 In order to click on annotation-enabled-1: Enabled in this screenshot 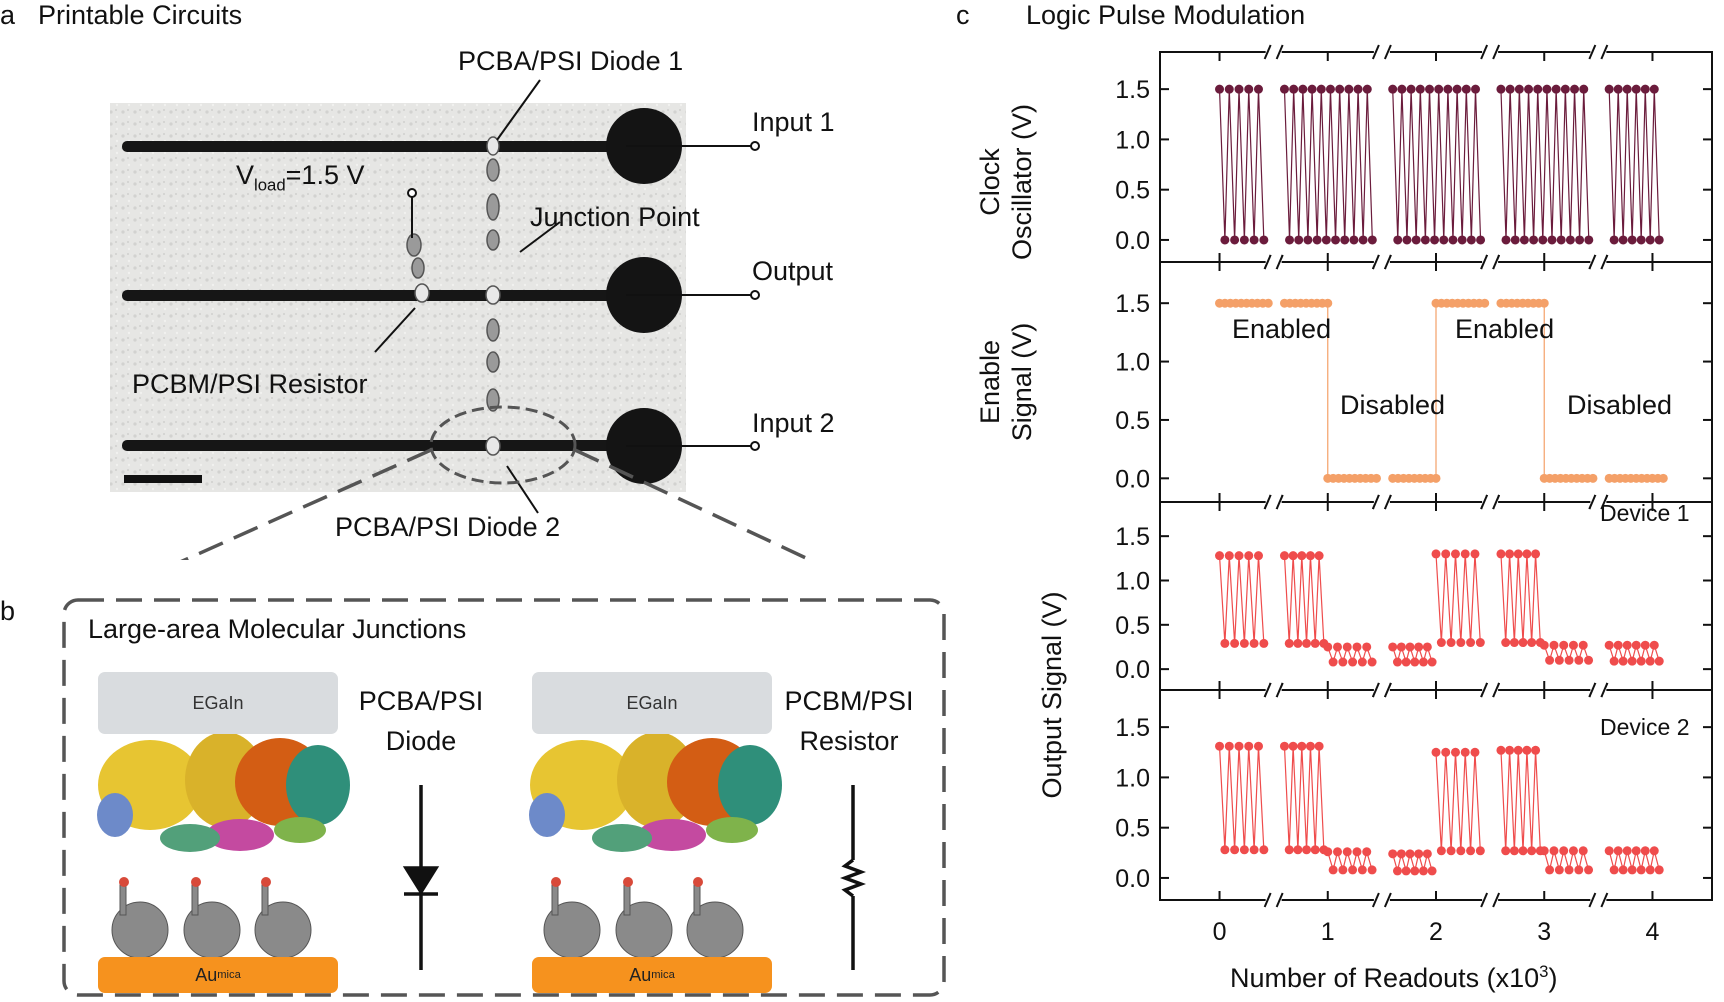, I will do `click(1282, 329)`.